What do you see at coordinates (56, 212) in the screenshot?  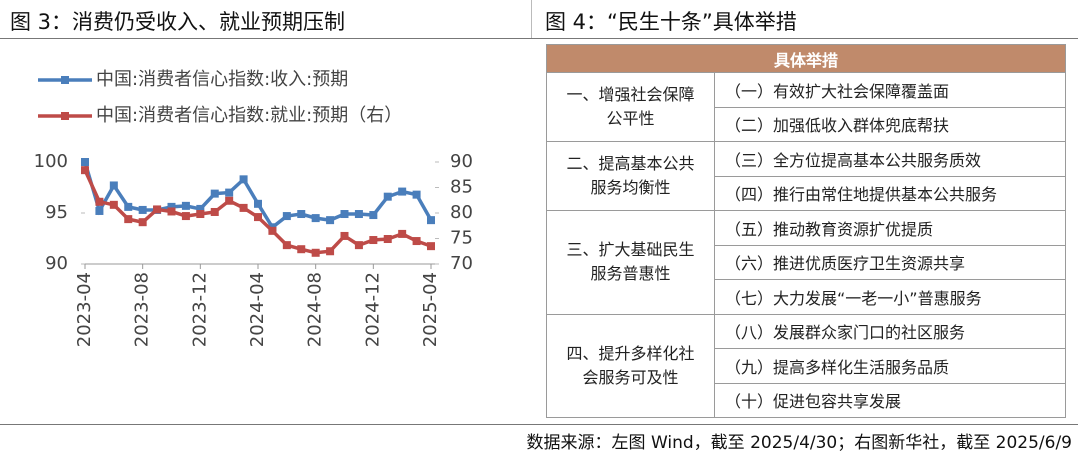 I see `y-tick-label: 95` at bounding box center [56, 212].